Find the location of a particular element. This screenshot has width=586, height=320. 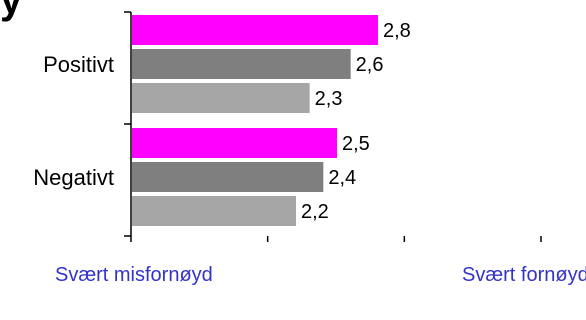

data-label: 2,2 is located at coordinates (315, 212).